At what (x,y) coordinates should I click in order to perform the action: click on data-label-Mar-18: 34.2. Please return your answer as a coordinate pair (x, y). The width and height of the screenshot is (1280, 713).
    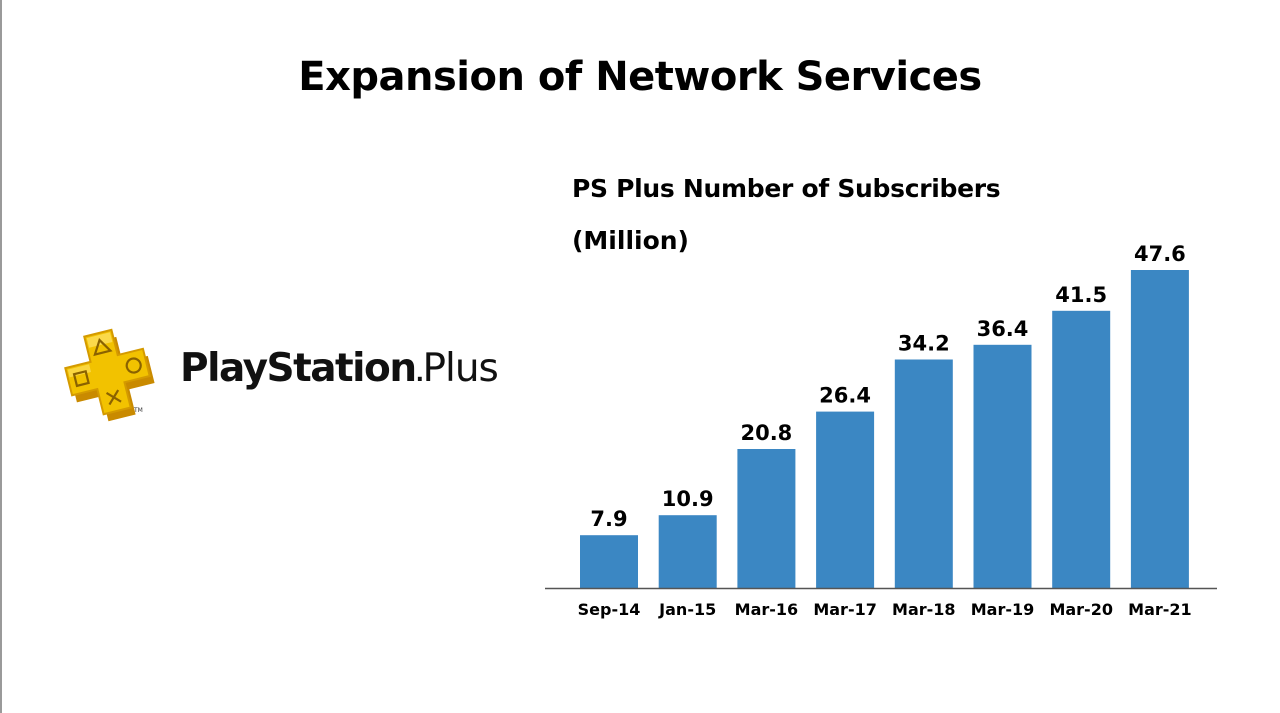
    Looking at the image, I should click on (924, 344).